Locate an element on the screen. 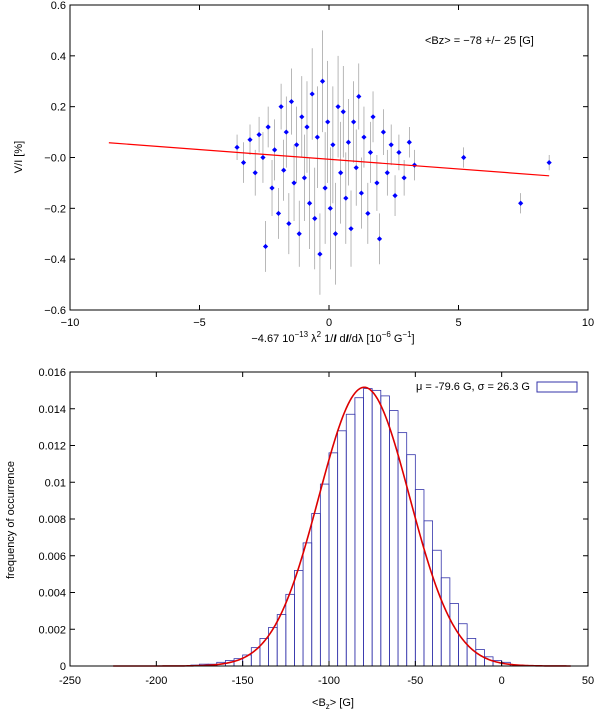  scatter-x-tick-label: −10 is located at coordinates (70, 323).